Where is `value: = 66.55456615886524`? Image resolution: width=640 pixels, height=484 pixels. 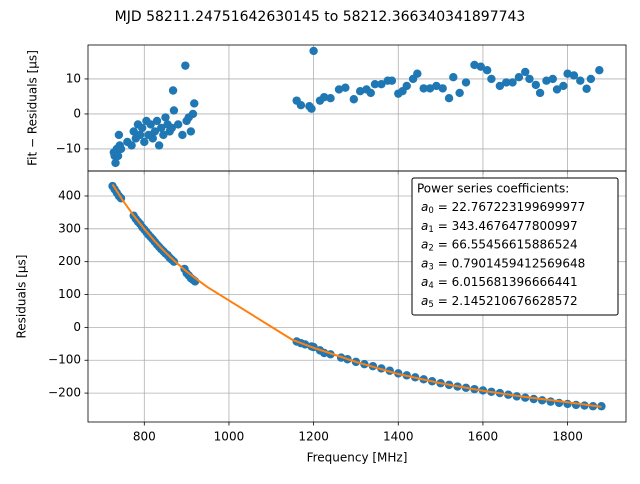 value: = 66.55456615886524 is located at coordinates (508, 244).